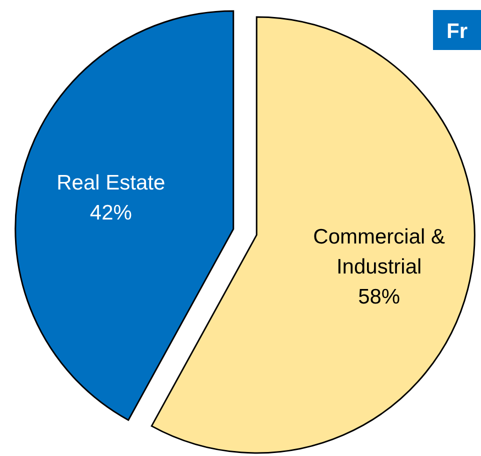 Image resolution: width=481 pixels, height=456 pixels. Describe the element at coordinates (457, 31) in the screenshot. I see `text: Fr` at that location.